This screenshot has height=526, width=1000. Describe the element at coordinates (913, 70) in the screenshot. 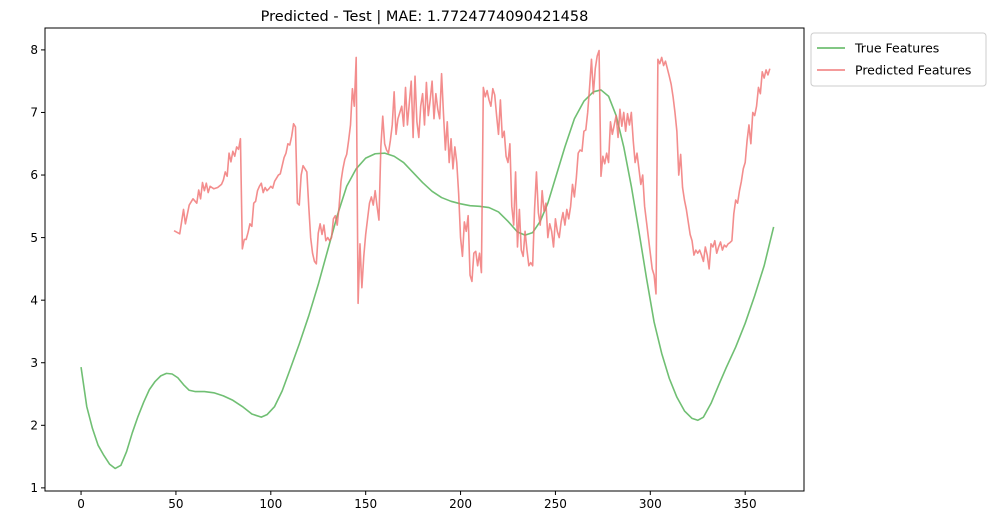

I see `legend-label-predicted-features: Predicted Features` at that location.